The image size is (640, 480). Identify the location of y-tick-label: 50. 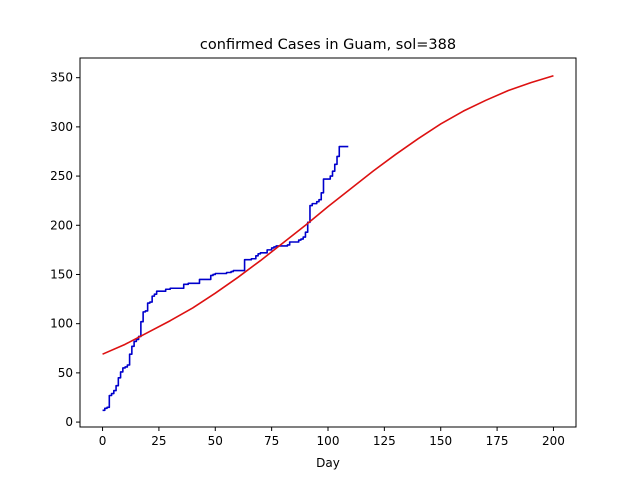
(65, 373).